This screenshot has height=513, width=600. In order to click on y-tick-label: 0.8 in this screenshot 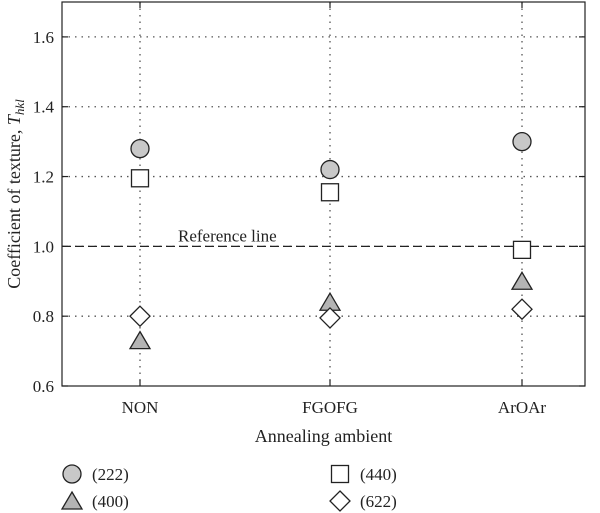, I will do `click(43, 316)`.